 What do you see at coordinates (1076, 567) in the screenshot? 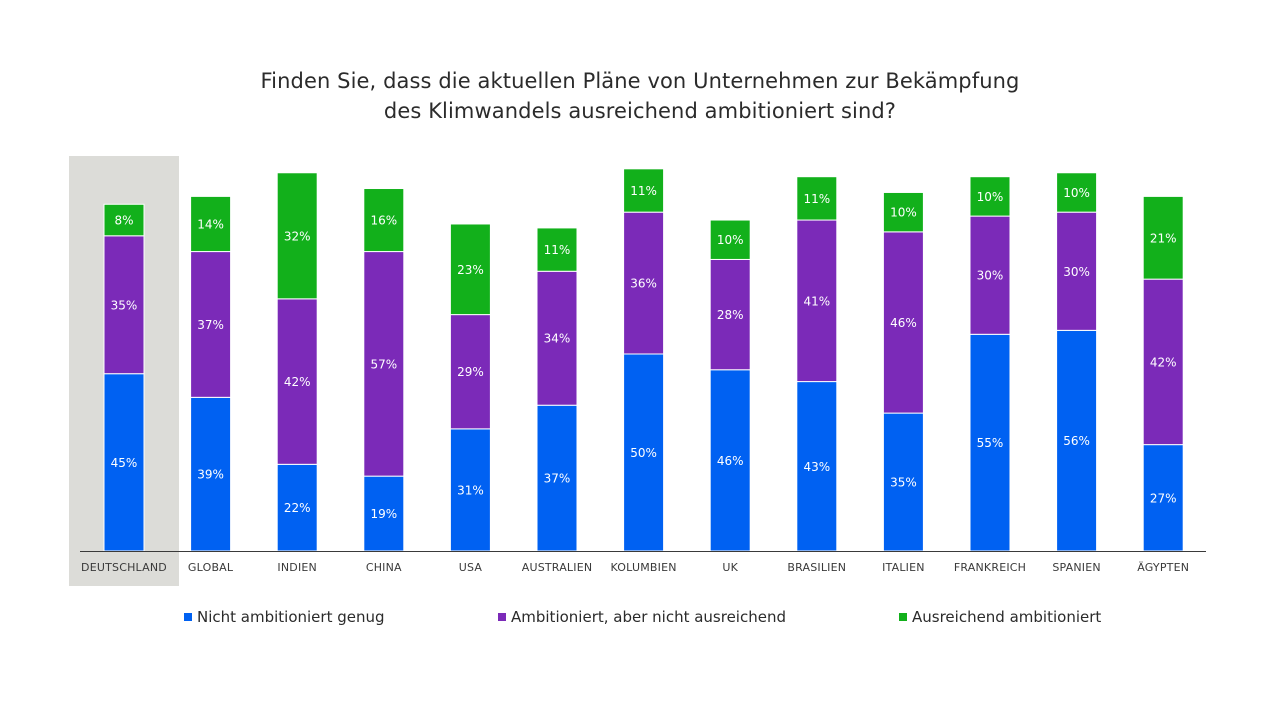
I see `x-tick-label-spanien: SPANIEN` at bounding box center [1076, 567].